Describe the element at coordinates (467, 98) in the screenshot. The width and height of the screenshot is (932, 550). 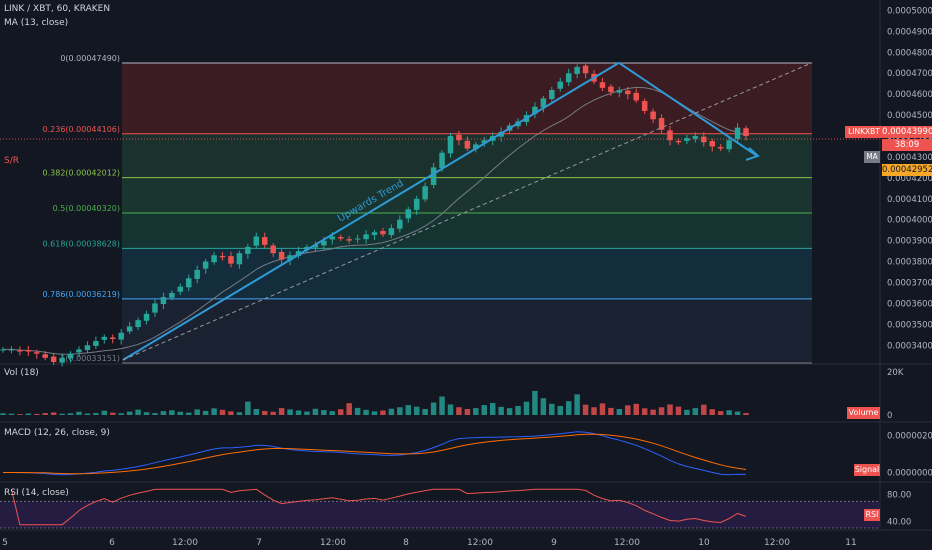
I see `fib-zone` at that location.